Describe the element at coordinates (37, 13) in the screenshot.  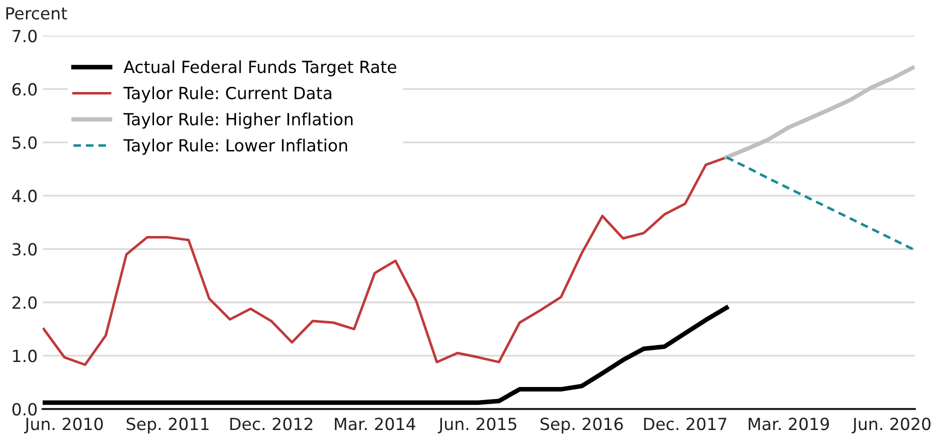
I see `y-axis-title: Percent` at that location.